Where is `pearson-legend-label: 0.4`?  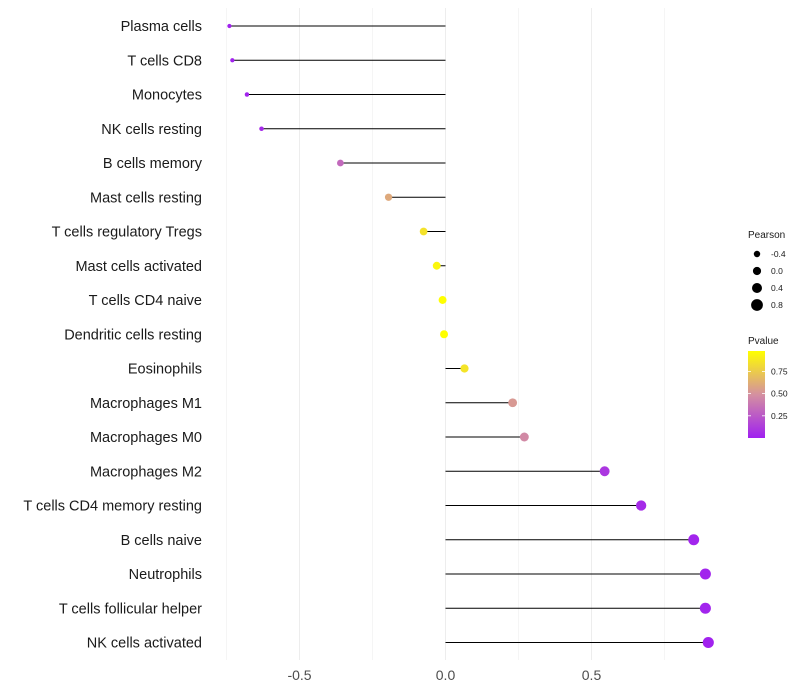
pearson-legend-label: 0.4 is located at coordinates (777, 288).